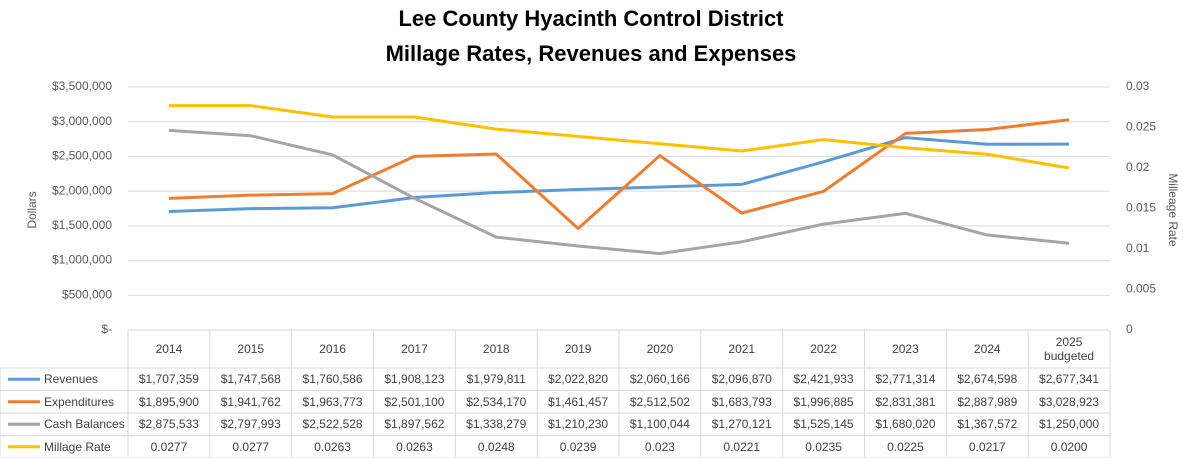 Image resolution: width=1183 pixels, height=458 pixels. What do you see at coordinates (82, 190) in the screenshot?
I see `y-tick-label: $2,000,000` at bounding box center [82, 190].